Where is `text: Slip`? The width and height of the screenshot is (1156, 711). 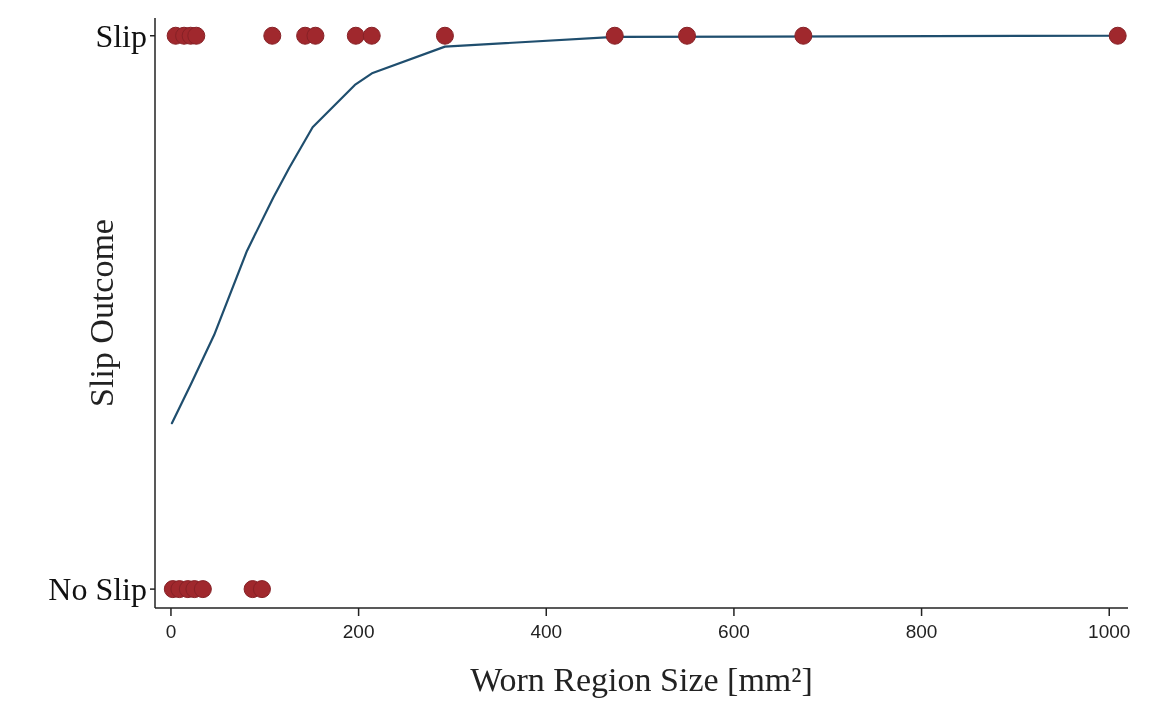
text: Slip is located at coordinates (121, 35).